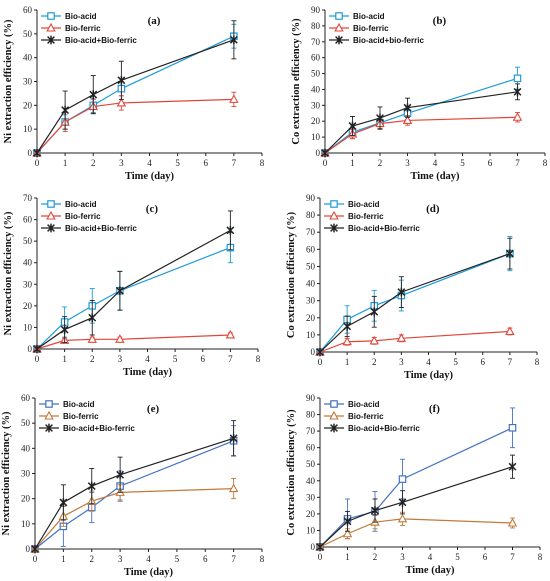  What do you see at coordinates (28, 10) in the screenshot?
I see `y-tick-label: 60` at bounding box center [28, 10].